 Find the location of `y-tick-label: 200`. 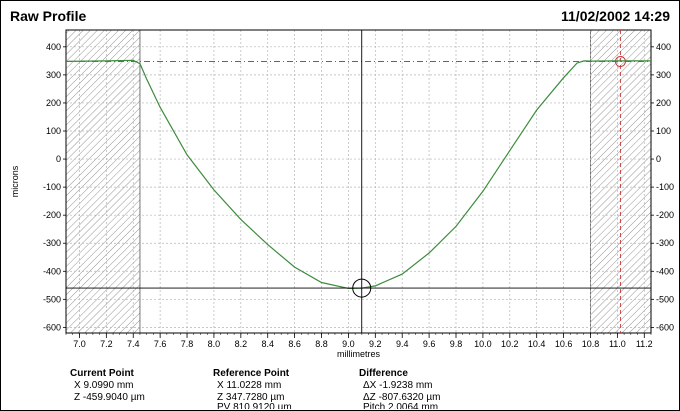

y-tick-label: 200 is located at coordinates (53, 103).